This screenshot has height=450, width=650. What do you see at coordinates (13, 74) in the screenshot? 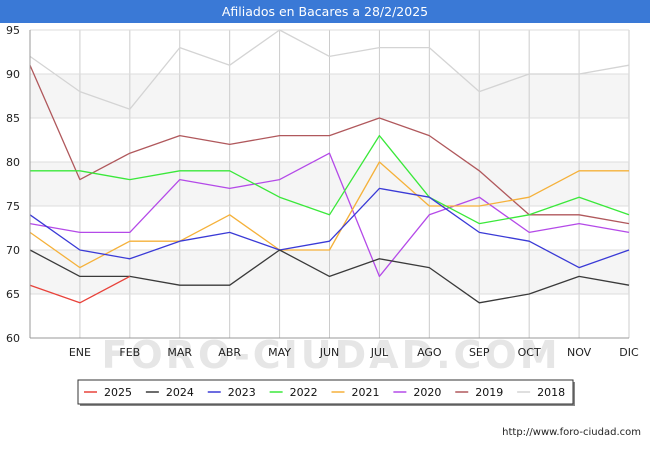
I see `y-tick-label: 90` at bounding box center [13, 74].